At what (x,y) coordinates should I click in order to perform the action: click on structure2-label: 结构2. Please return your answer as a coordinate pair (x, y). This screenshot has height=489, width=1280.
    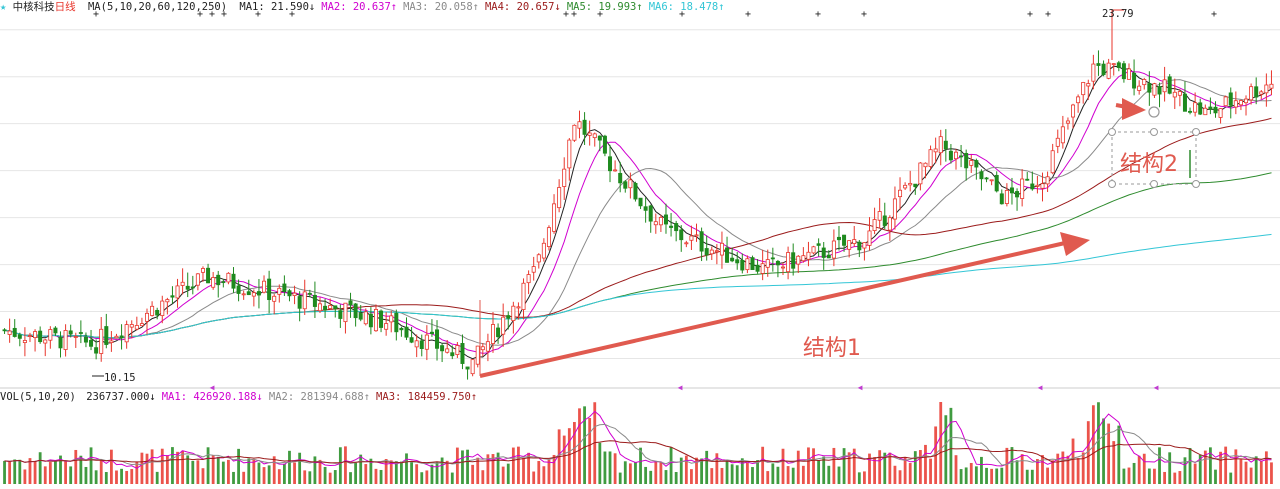
    Looking at the image, I should click on (1149, 164).